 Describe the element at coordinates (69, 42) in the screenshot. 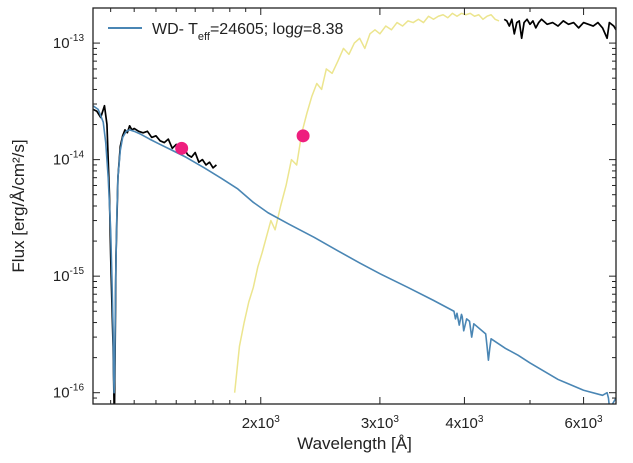

I see `y-tick-label: 10-13` at that location.